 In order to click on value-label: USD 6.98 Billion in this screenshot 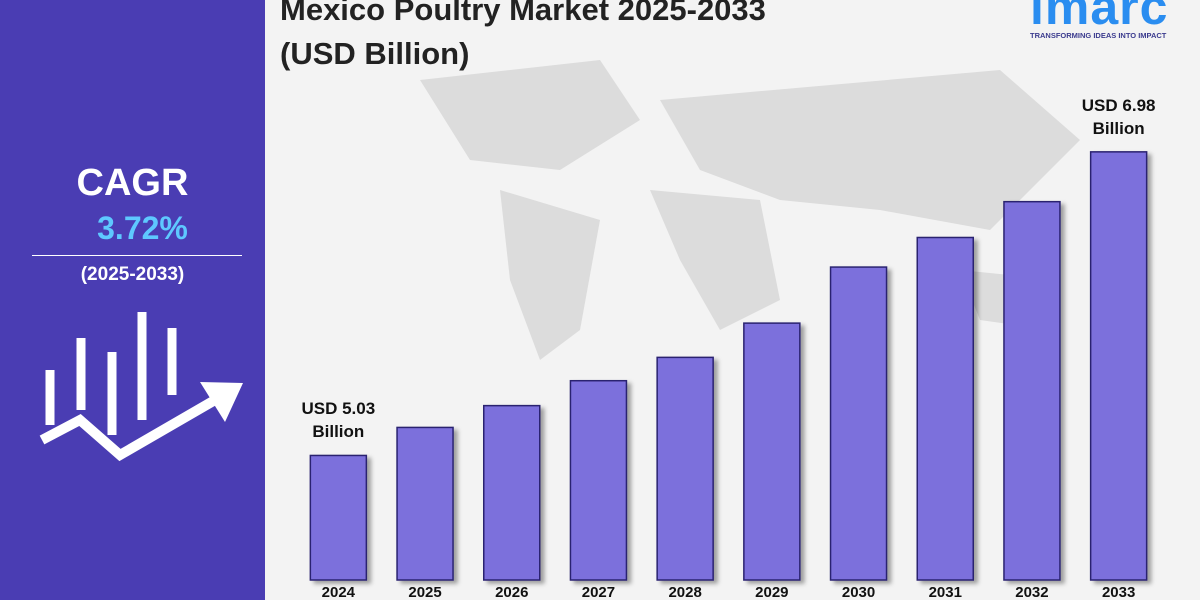, I will do `click(1118, 116)`.